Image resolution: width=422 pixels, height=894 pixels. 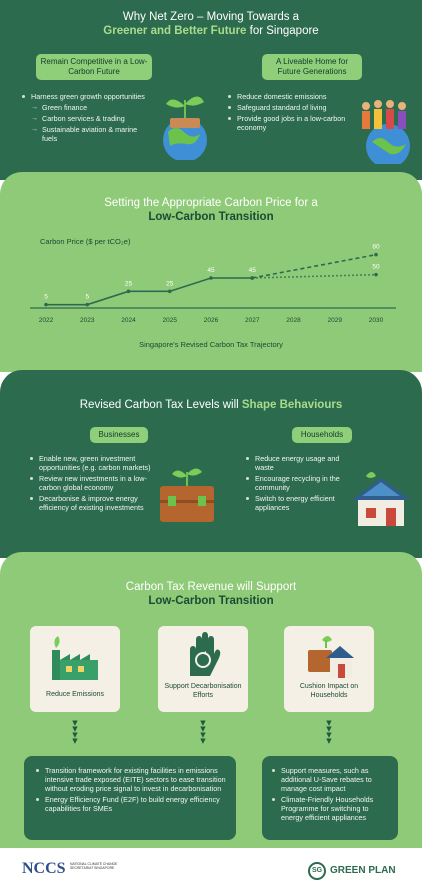 What do you see at coordinates (329, 691) in the screenshot?
I see `card-label-cushion: Cushion Impact on Households` at bounding box center [329, 691].